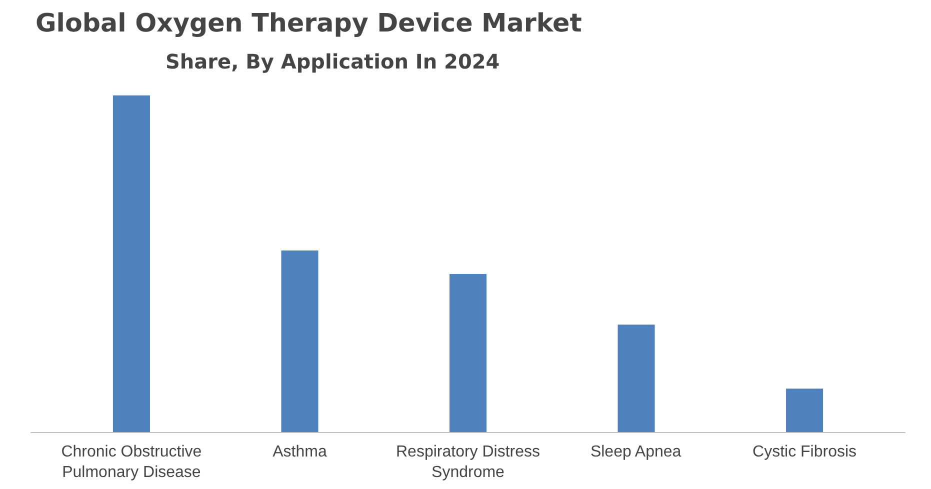 This screenshot has width=931, height=489. Describe the element at coordinates (131, 462) in the screenshot. I see `x-tick-label: Chronic Obstructive Pulmonary Disease` at that location.